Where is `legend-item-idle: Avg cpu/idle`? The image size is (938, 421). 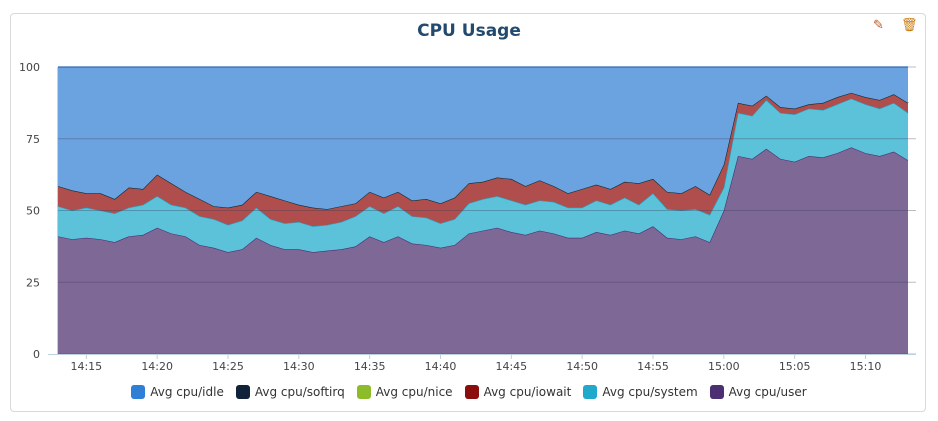 legend-item-idle: Avg cpu/idle is located at coordinates (177, 392).